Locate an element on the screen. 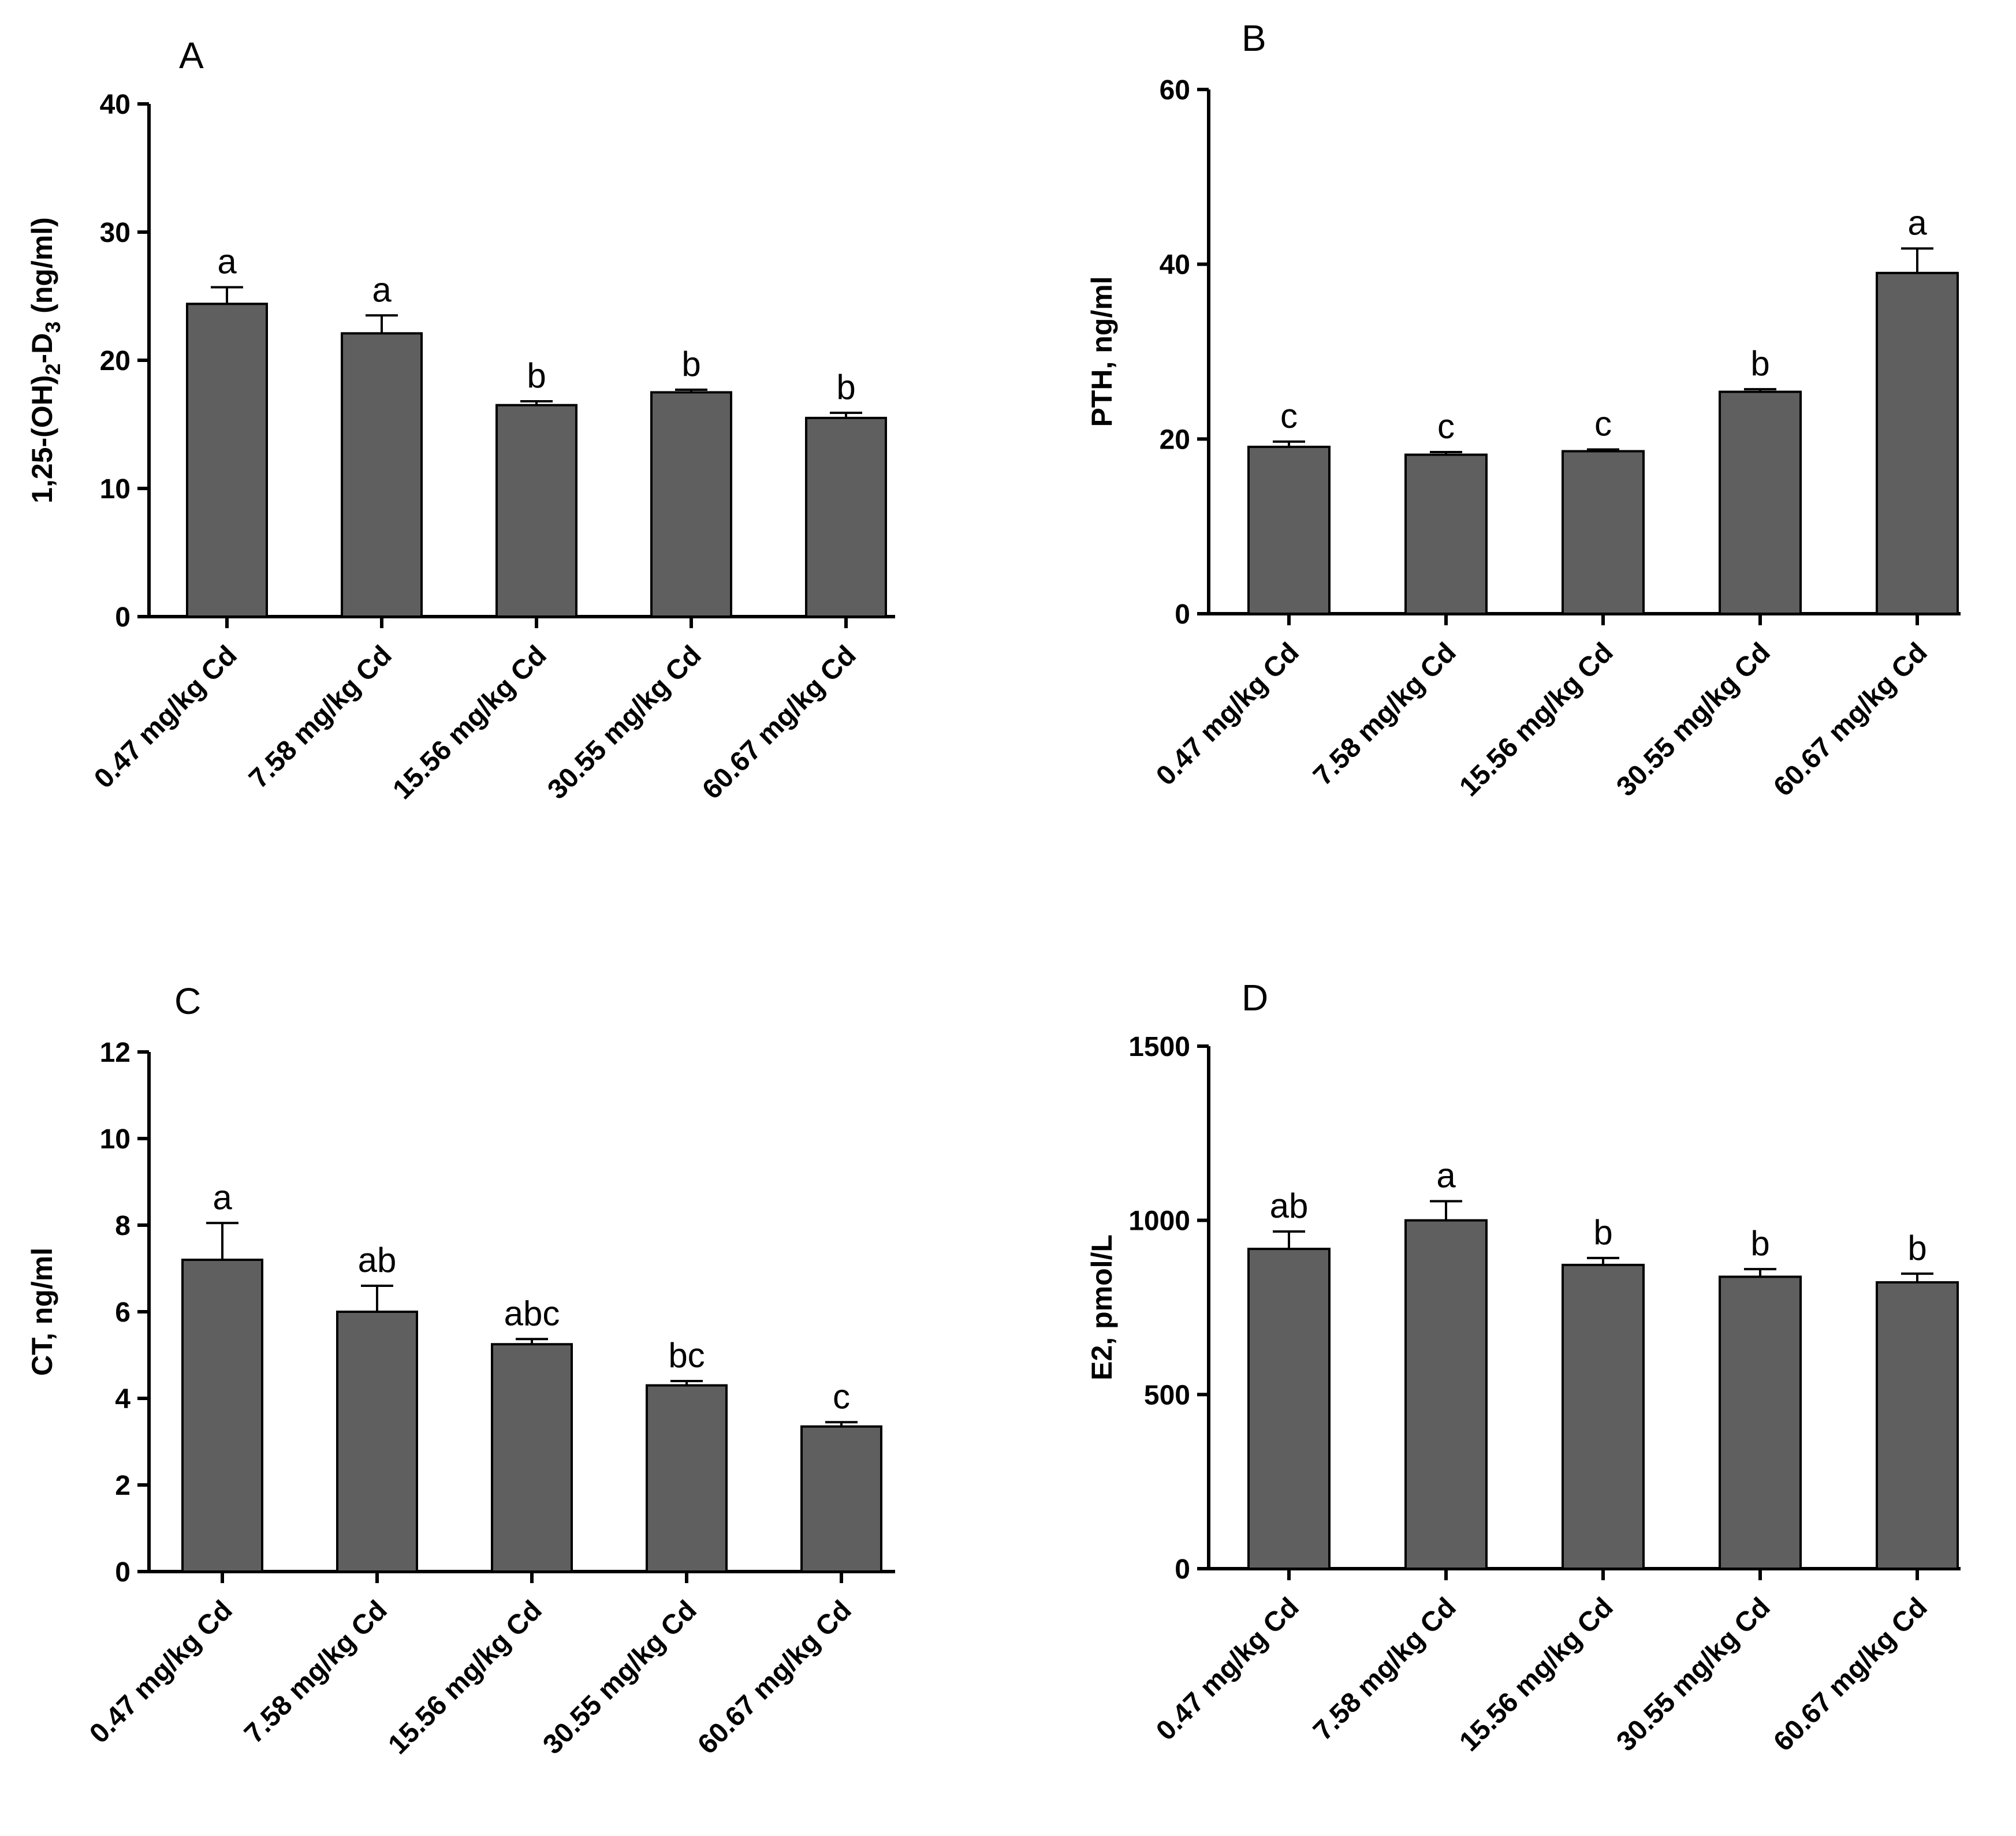 This screenshot has width=2016, height=1836. y-tick-label: 12 is located at coordinates (115, 1053).